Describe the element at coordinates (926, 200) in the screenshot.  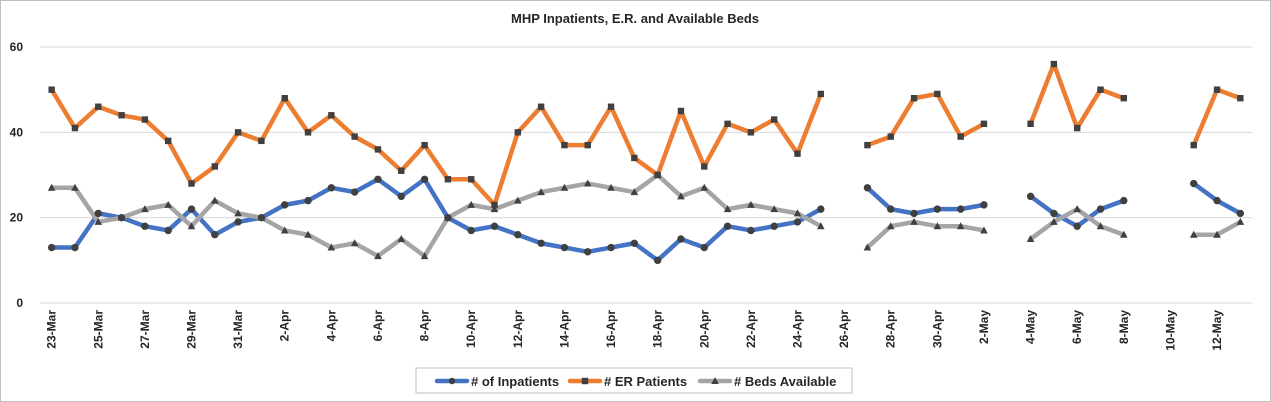
I see `series-line-of-inpatients` at that location.